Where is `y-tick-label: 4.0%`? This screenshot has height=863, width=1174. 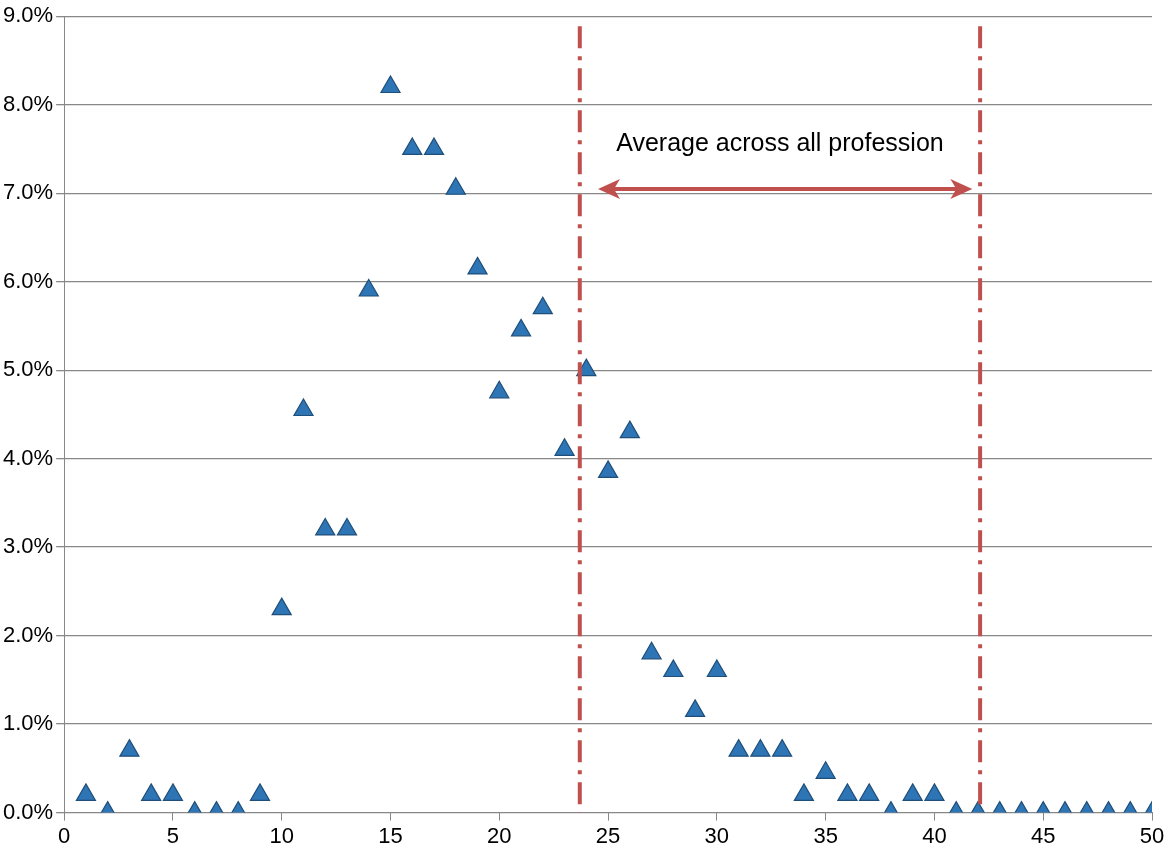
y-tick-label: 4.0% is located at coordinates (28, 457).